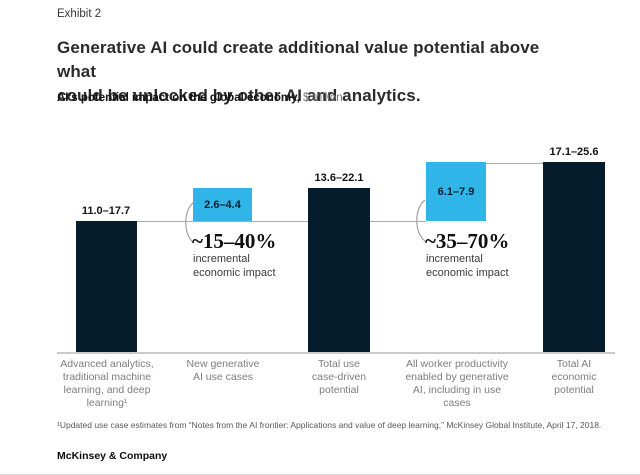  What do you see at coordinates (234, 266) in the screenshot?
I see `annotation-detail-left: incremental economic impact` at bounding box center [234, 266].